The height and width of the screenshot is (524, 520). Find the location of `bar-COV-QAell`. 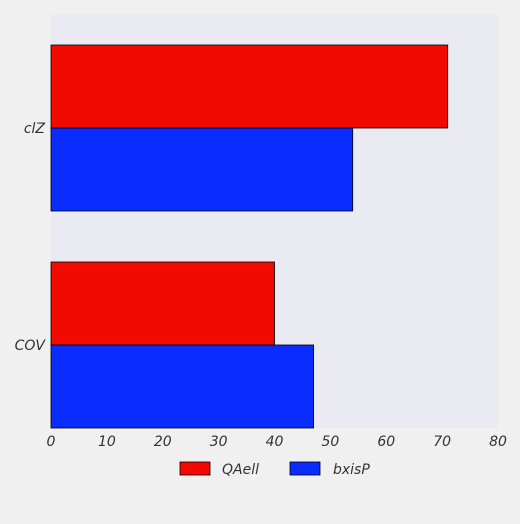

bar-COV-QAell is located at coordinates (162, 303).